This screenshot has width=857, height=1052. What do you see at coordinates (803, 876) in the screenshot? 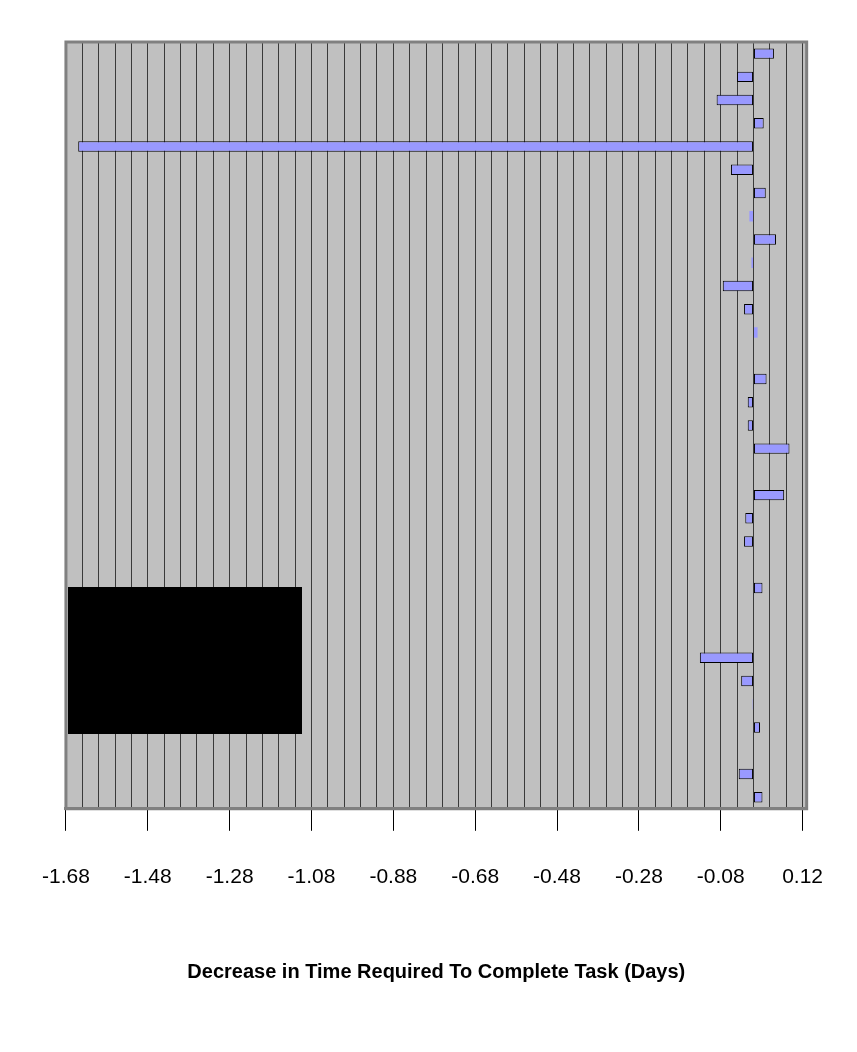
I see `x-tick-label: 0.12` at bounding box center [803, 876].